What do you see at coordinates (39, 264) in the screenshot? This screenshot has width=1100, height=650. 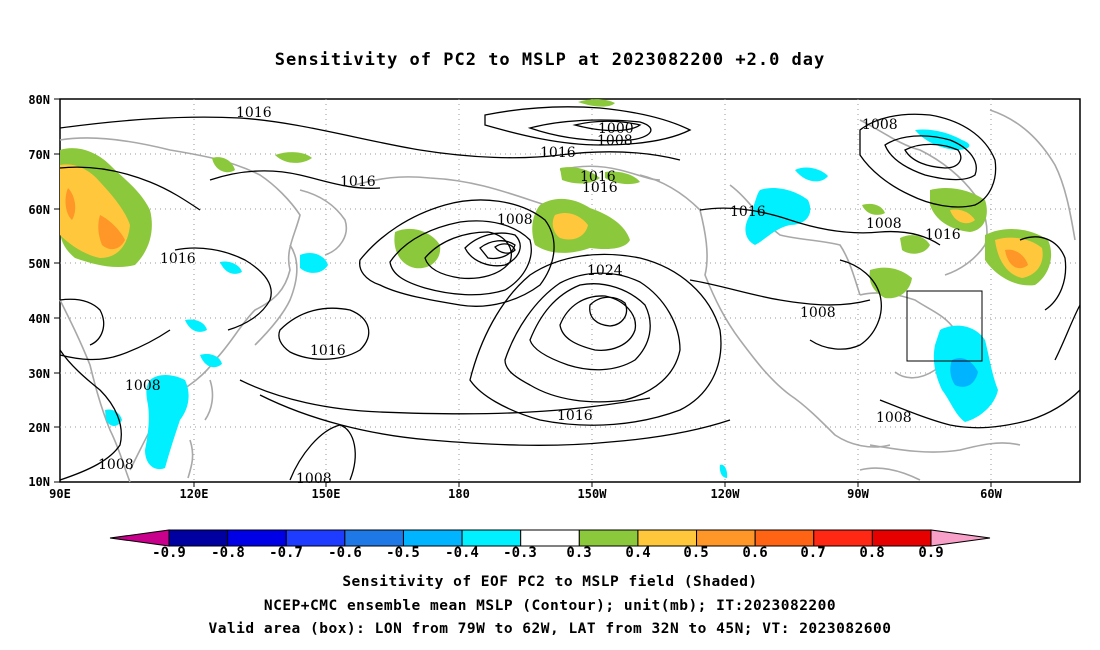 I see `lat-label: 50N` at bounding box center [39, 264].